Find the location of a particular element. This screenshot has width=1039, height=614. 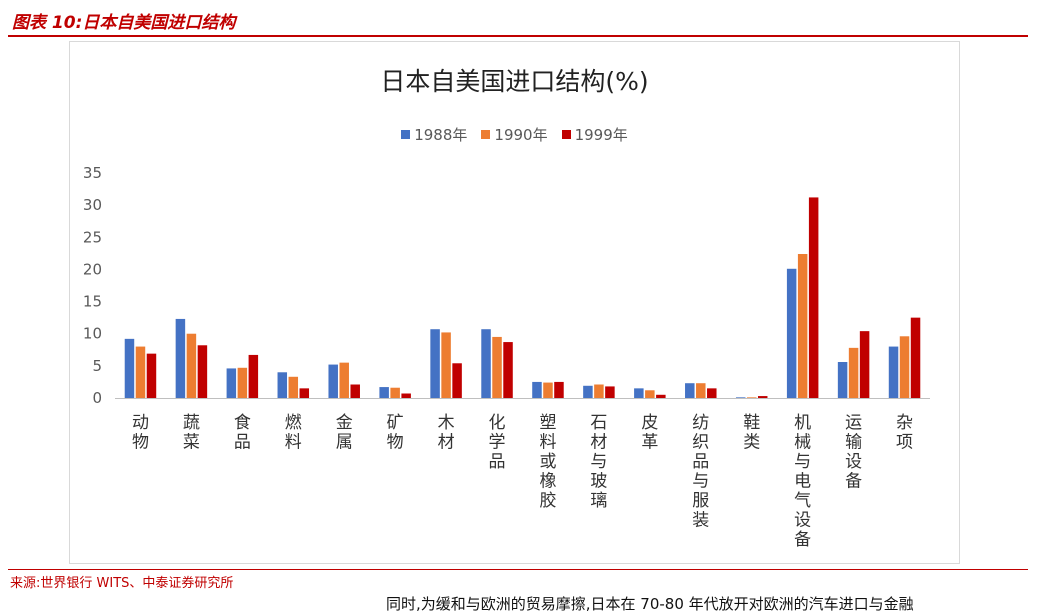

chart-title: 日本自美国进口结构(%) is located at coordinates (514, 81).